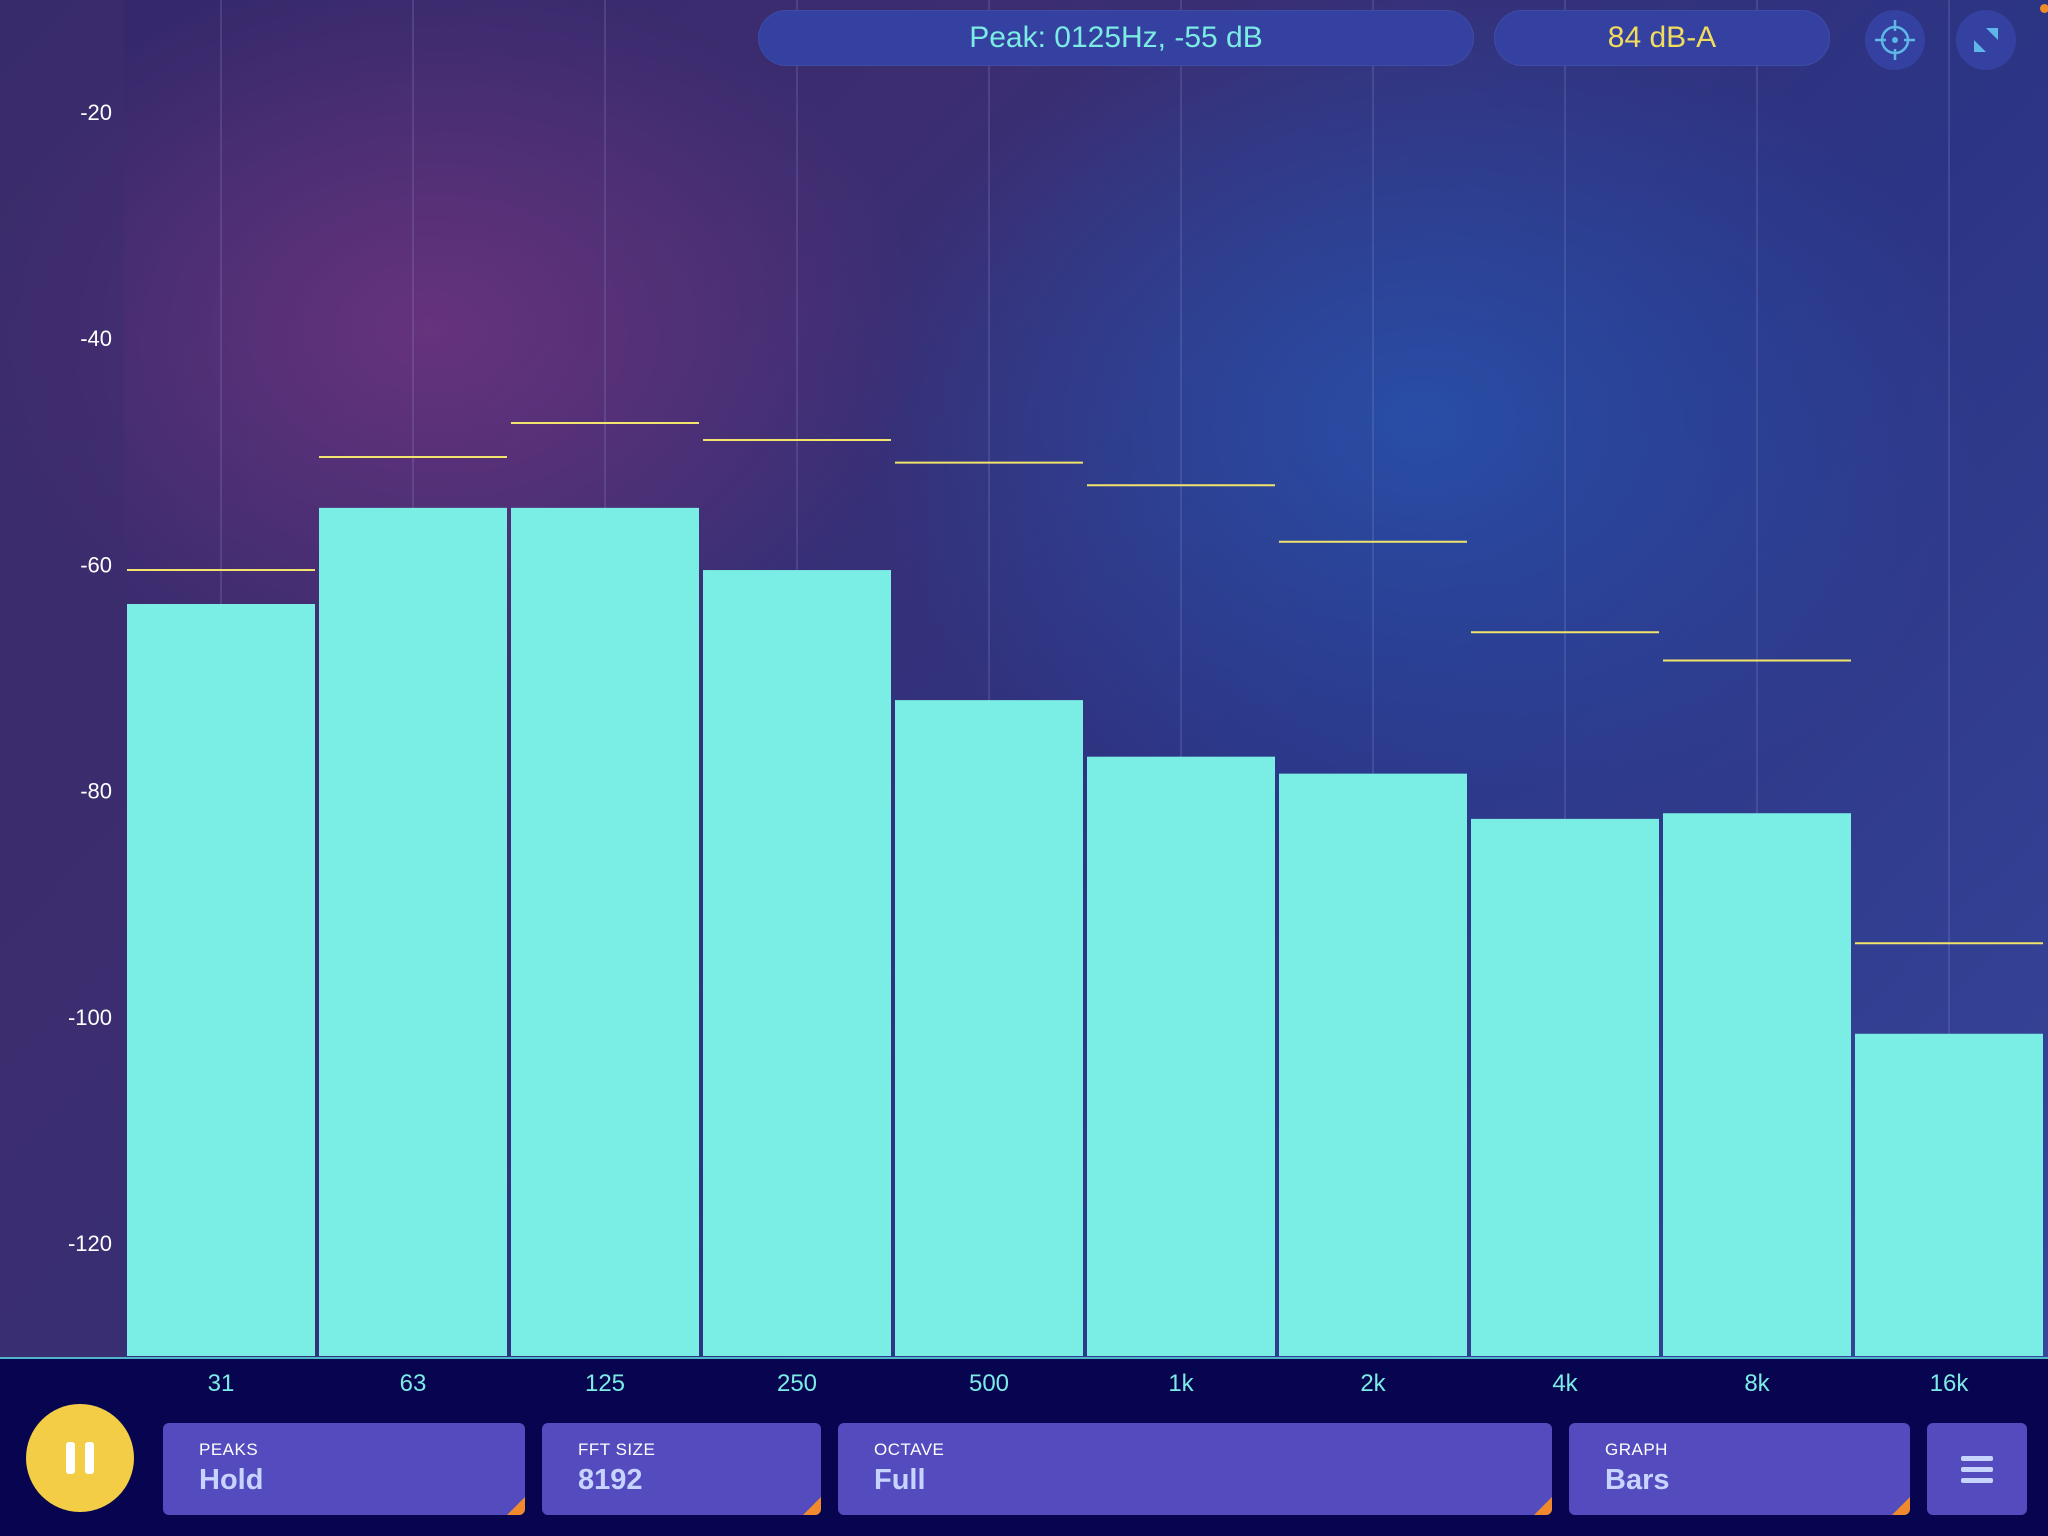 The width and height of the screenshot is (2048, 1536). What do you see at coordinates (62, 679) in the screenshot?
I see `y-axis-strip` at bounding box center [62, 679].